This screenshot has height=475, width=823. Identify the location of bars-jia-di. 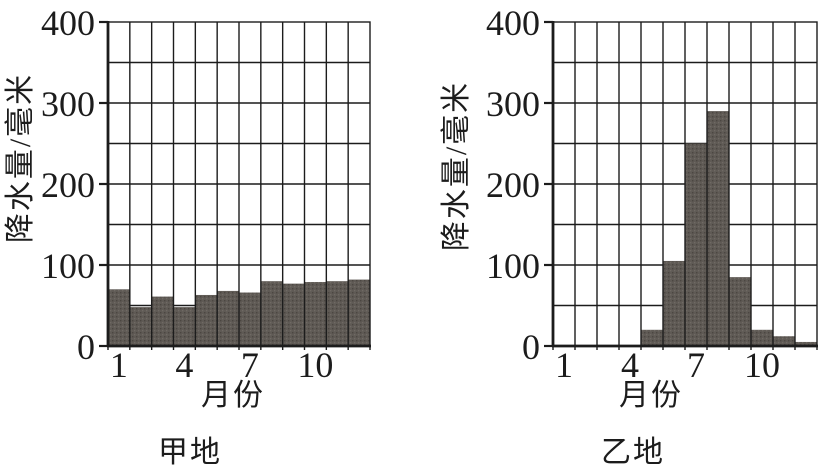
(239, 312).